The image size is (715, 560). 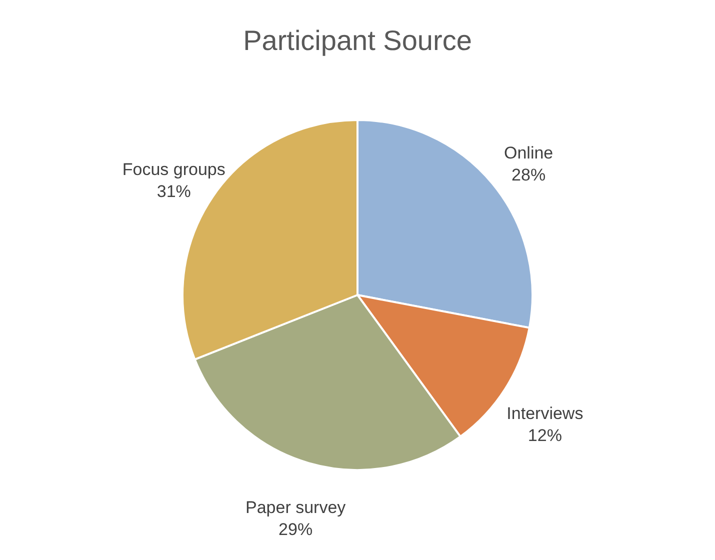 I want to click on slice-label: Online, so click(x=529, y=152).